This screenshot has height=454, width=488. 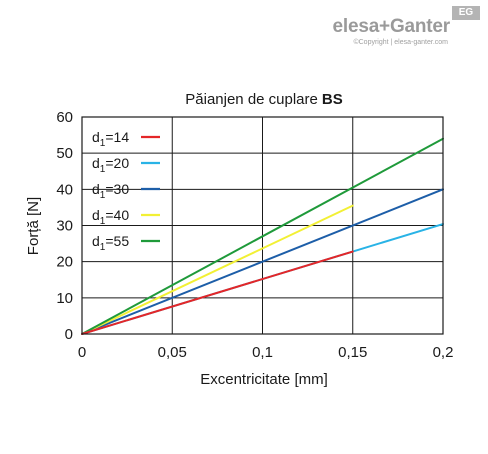 I want to click on legend-label: d1=40, so click(x=110, y=217).